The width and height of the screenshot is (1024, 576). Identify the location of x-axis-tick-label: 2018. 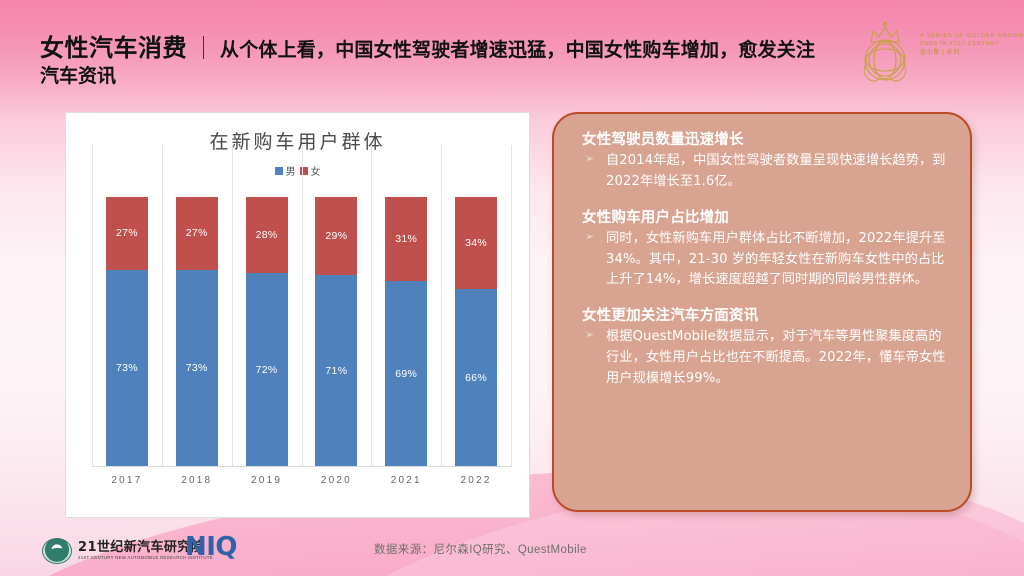
(197, 480).